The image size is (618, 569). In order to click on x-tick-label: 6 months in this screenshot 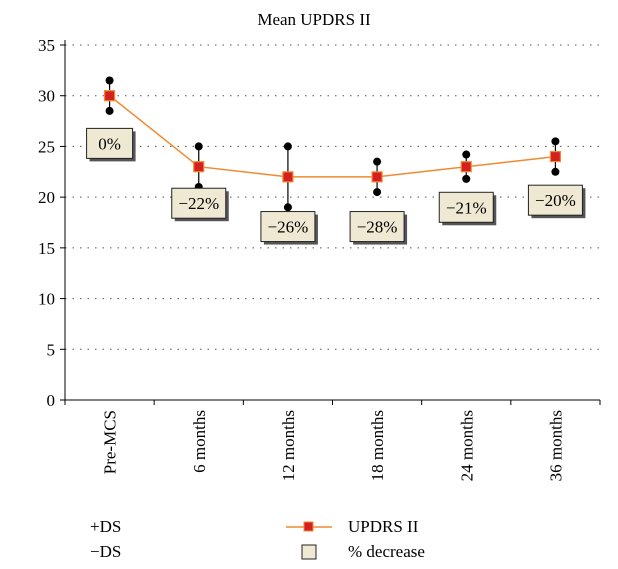, I will do `click(199, 441)`.